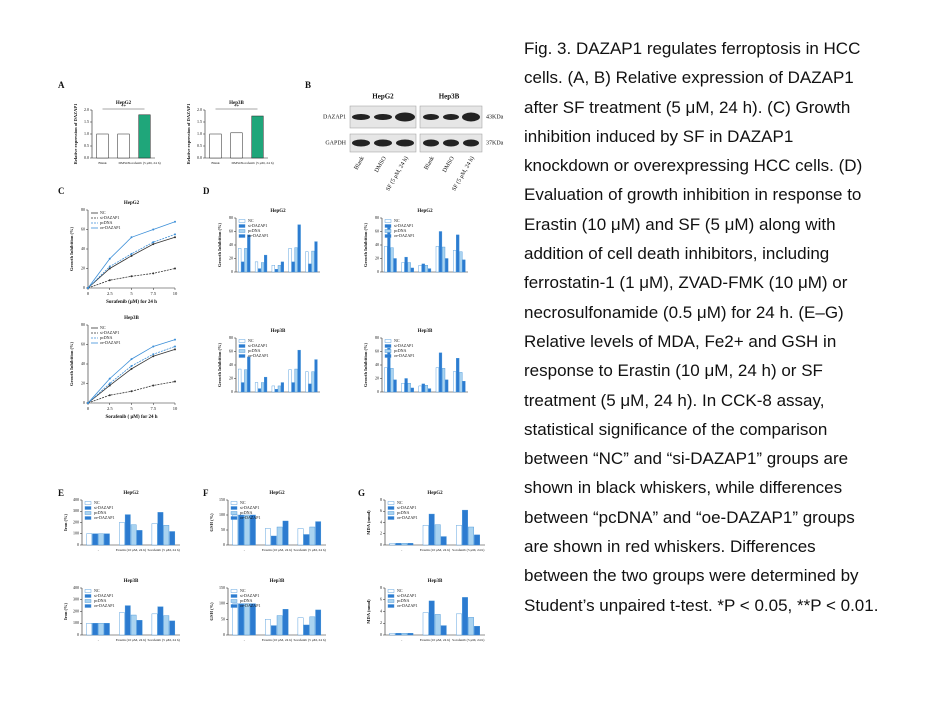  Describe the element at coordinates (132, 203) in the screenshot. I see `chart-title: HepG2` at that location.